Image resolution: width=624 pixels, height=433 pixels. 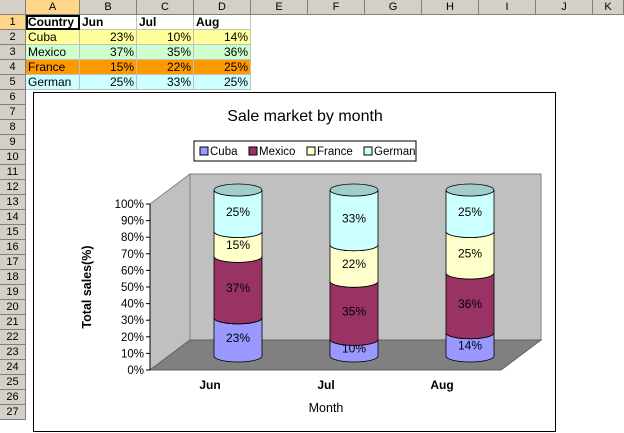 I want to click on y-tick-label: 60%, so click(x=132, y=271).